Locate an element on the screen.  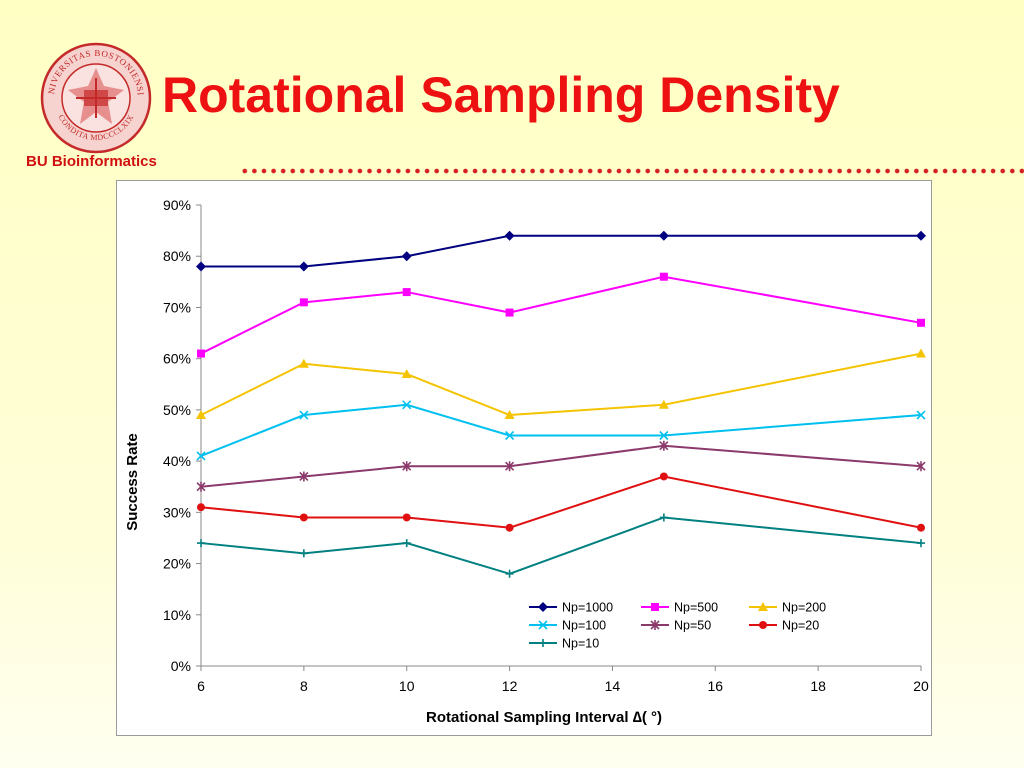
legend-item: Np=200 is located at coordinates (787, 608).